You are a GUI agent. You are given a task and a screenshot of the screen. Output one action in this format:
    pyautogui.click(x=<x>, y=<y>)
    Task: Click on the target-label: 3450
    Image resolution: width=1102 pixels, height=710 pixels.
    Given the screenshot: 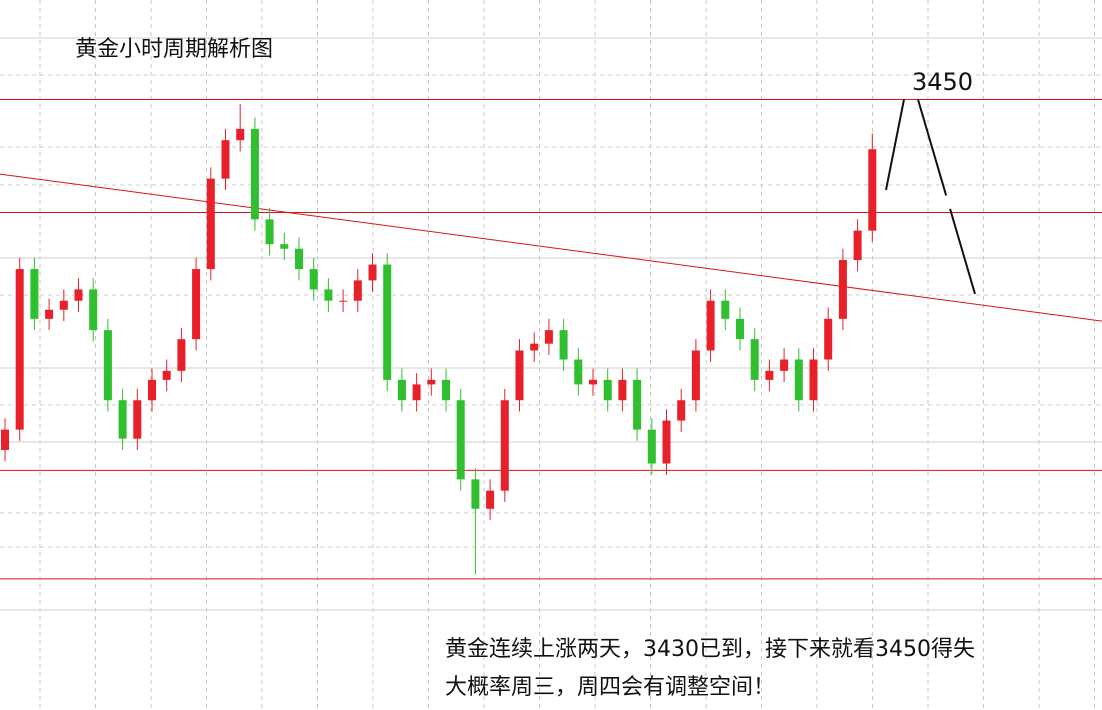 What is the action you would take?
    pyautogui.click(x=942, y=82)
    